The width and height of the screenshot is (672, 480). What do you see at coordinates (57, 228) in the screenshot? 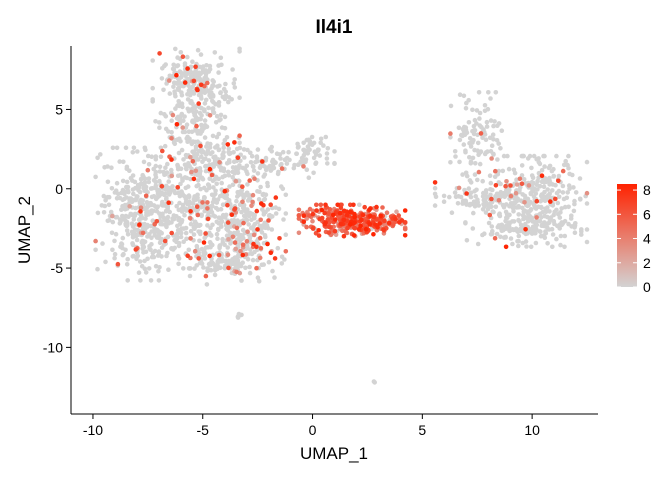
I see `y-ticks: 5 0 -5 -10` at bounding box center [57, 228].